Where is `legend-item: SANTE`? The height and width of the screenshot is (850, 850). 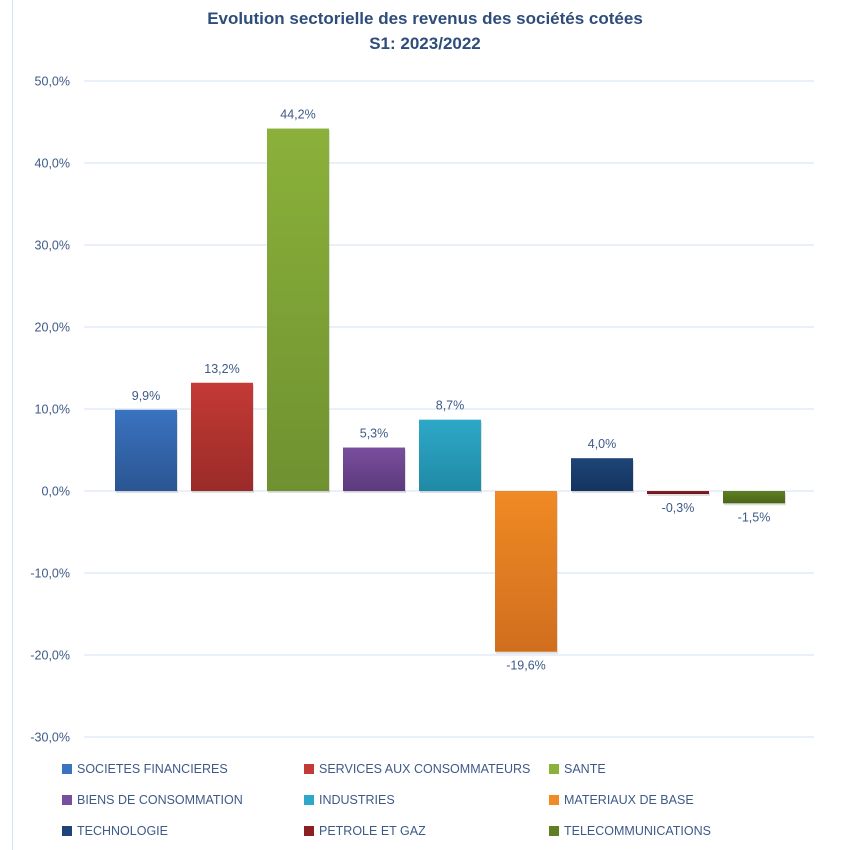 legend-item: SANTE is located at coordinates (577, 769).